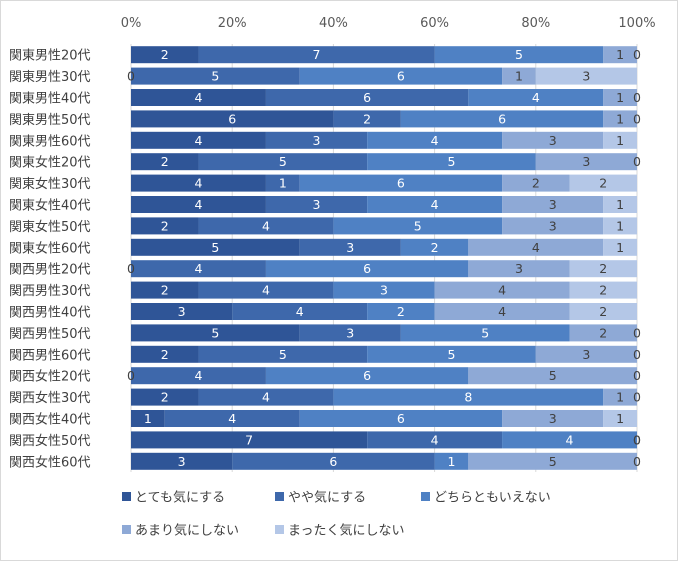  I want to click on category-label: 関西女性50代, so click(50, 441).